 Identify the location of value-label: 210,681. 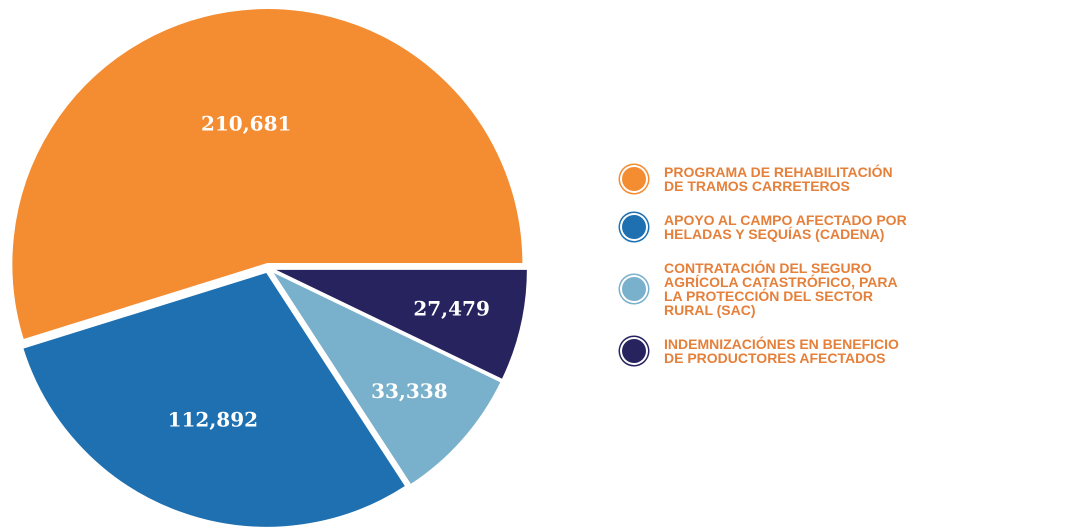
(246, 123).